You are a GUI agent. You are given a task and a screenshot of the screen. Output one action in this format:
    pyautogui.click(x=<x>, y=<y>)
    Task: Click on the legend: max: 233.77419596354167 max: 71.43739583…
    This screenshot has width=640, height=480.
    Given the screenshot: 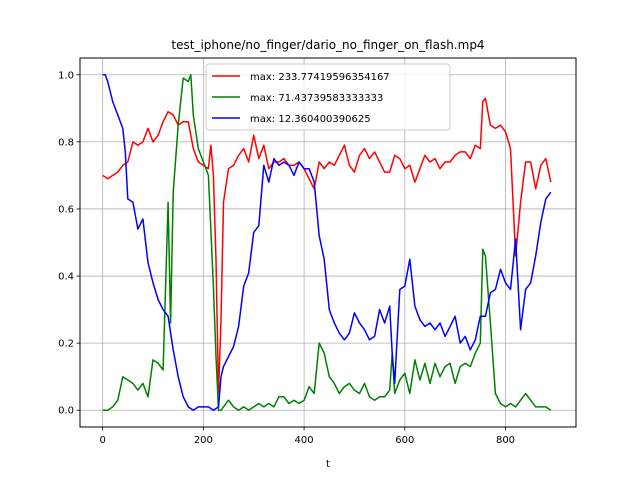 What is the action you would take?
    pyautogui.click(x=328, y=97)
    